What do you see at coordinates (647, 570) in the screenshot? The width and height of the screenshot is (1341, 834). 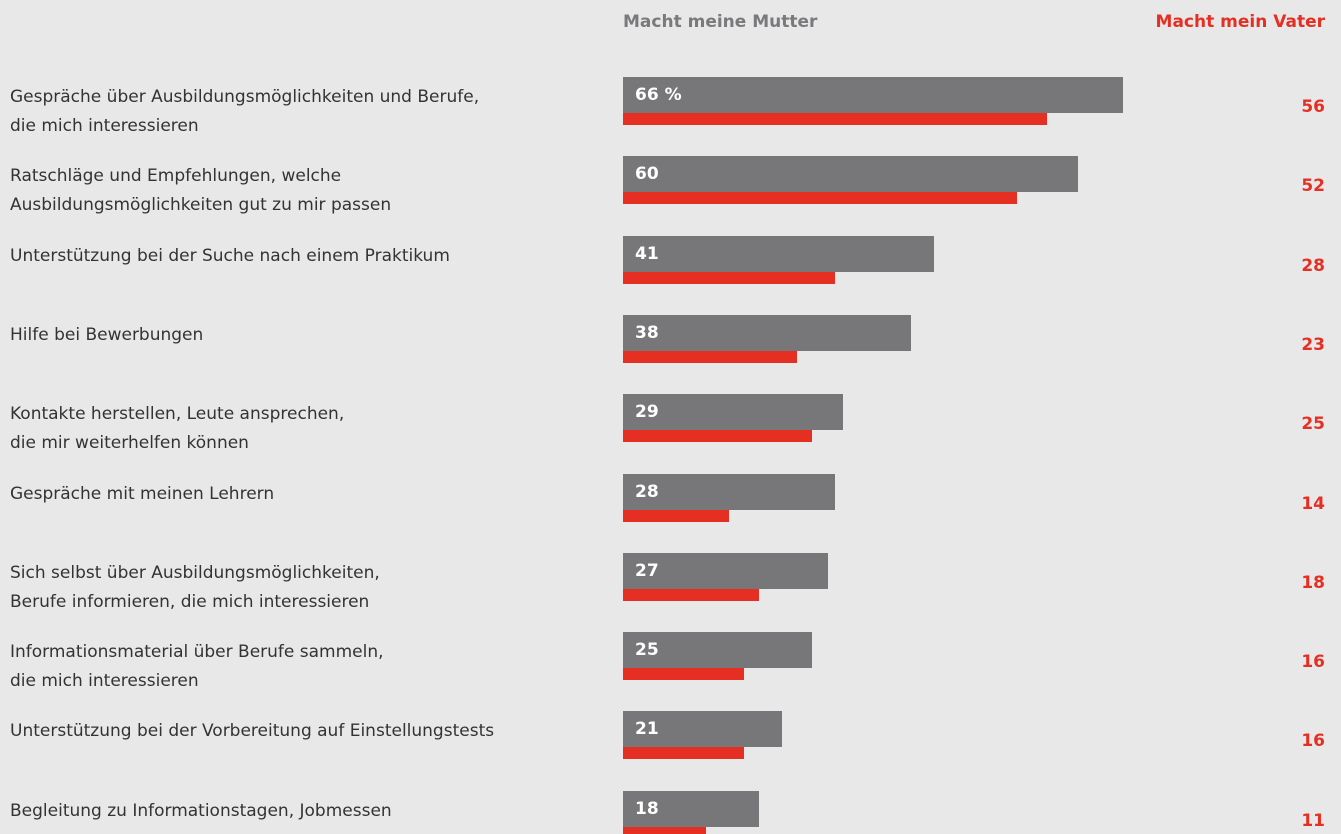 I see `value-label-mother: 27` at bounding box center [647, 570].